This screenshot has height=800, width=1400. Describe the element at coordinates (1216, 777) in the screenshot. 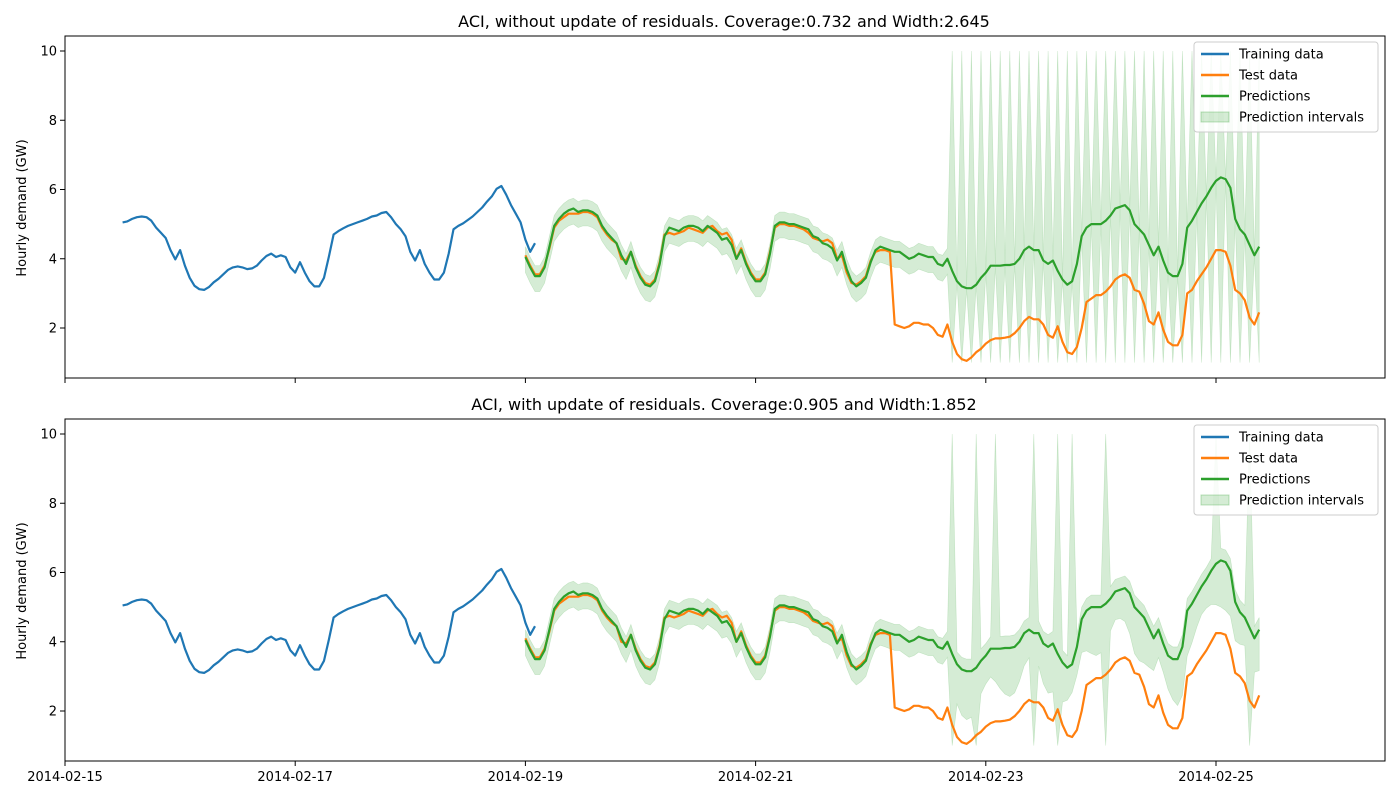

I see `x-tick-label: 2014-02-25` at that location.